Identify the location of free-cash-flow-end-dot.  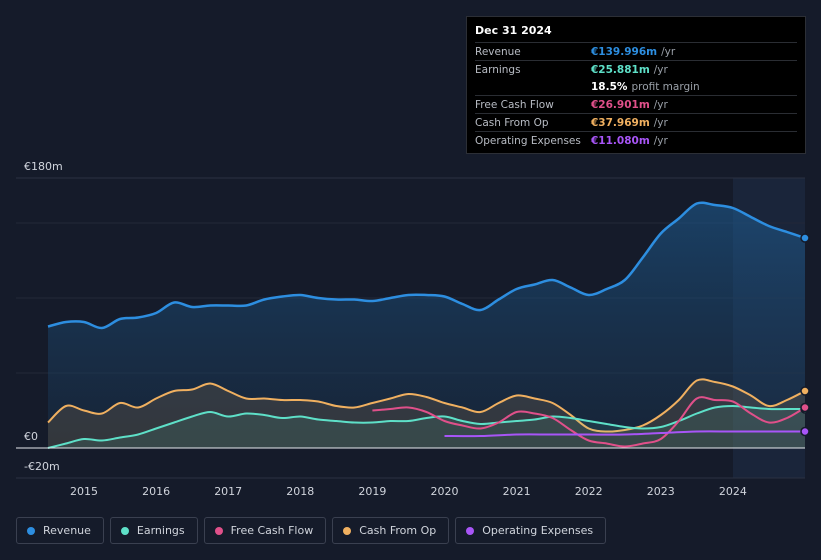
(805, 407).